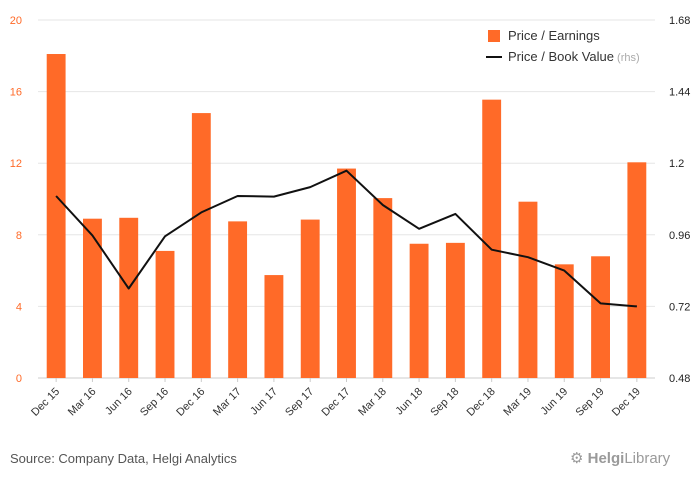 This screenshot has height=483, width=700. What do you see at coordinates (19, 307) in the screenshot?
I see `left-axis-tick-label: 4` at bounding box center [19, 307].